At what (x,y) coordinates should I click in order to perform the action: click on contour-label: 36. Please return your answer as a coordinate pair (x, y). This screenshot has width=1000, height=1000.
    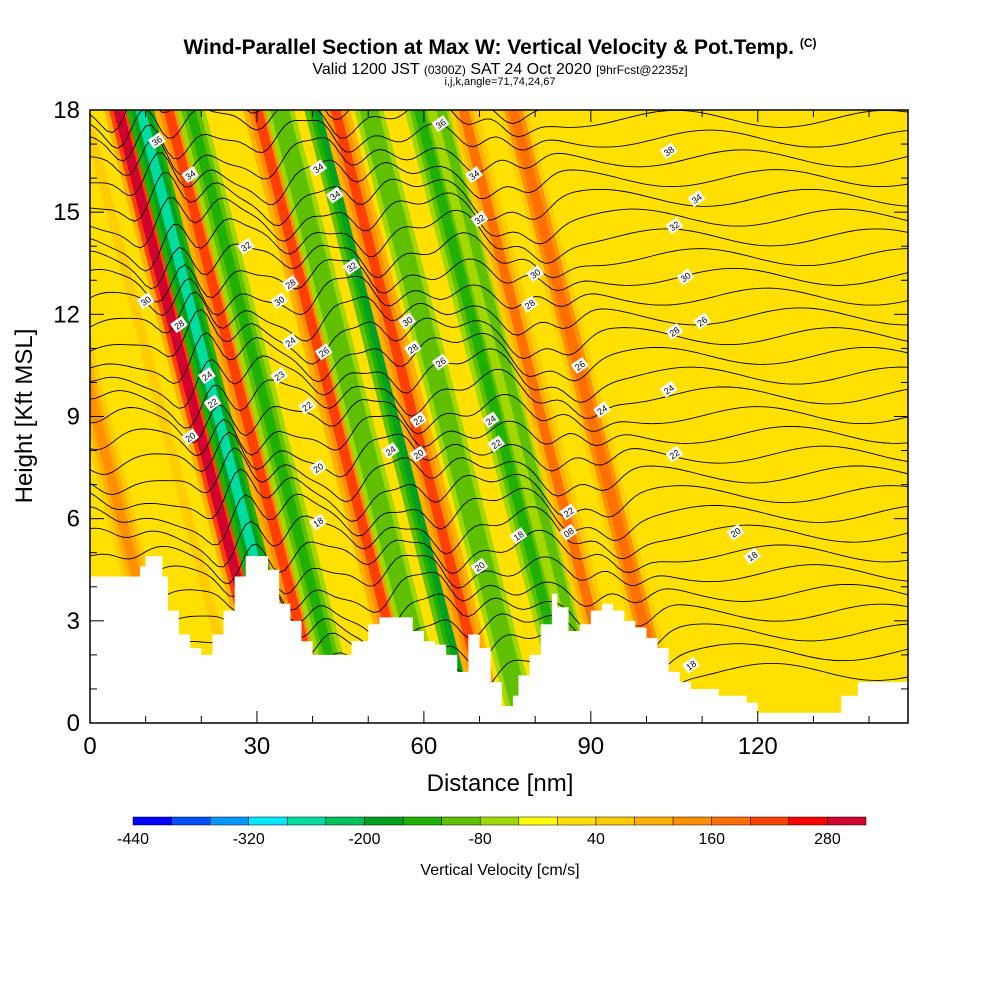
    Looking at the image, I should click on (440, 124).